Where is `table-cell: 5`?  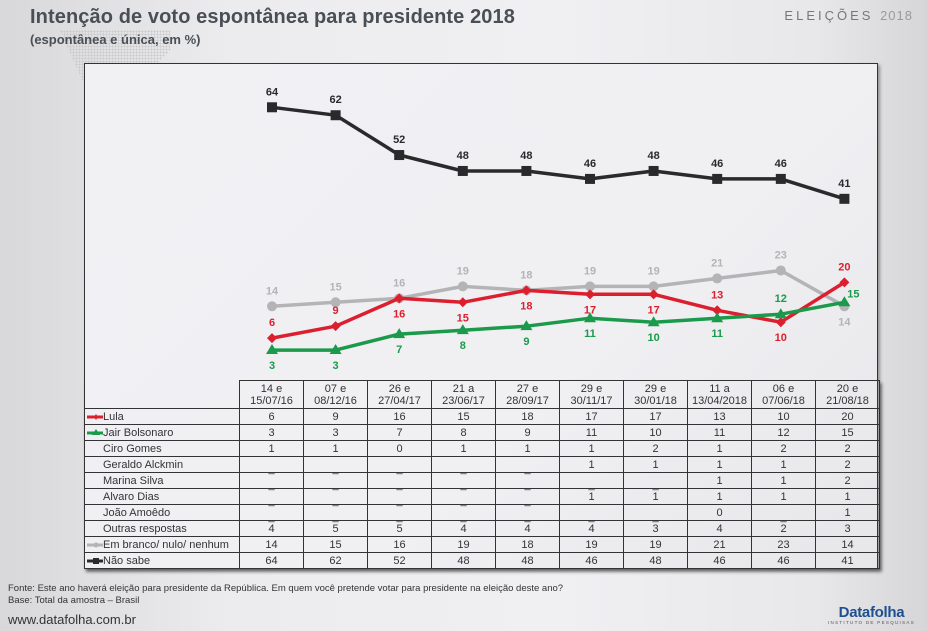
table-cell: 5 is located at coordinates (399, 528).